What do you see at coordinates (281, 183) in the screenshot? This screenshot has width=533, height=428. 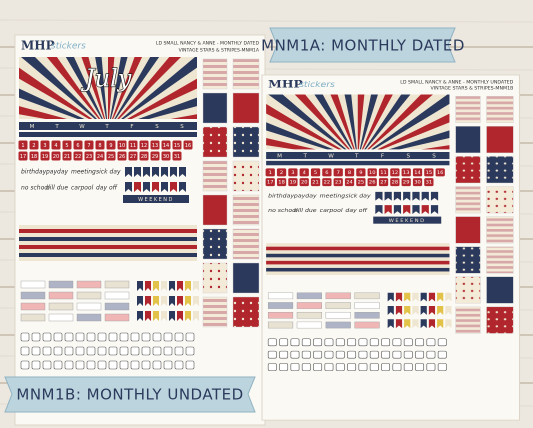 I see `date-number: 18` at bounding box center [281, 183].